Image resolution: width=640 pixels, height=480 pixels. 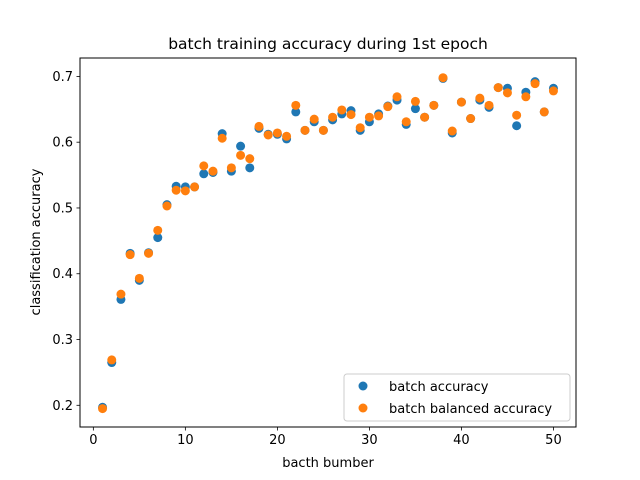 What do you see at coordinates (461, 440) in the screenshot?
I see `x-tick-label: 40` at bounding box center [461, 440].